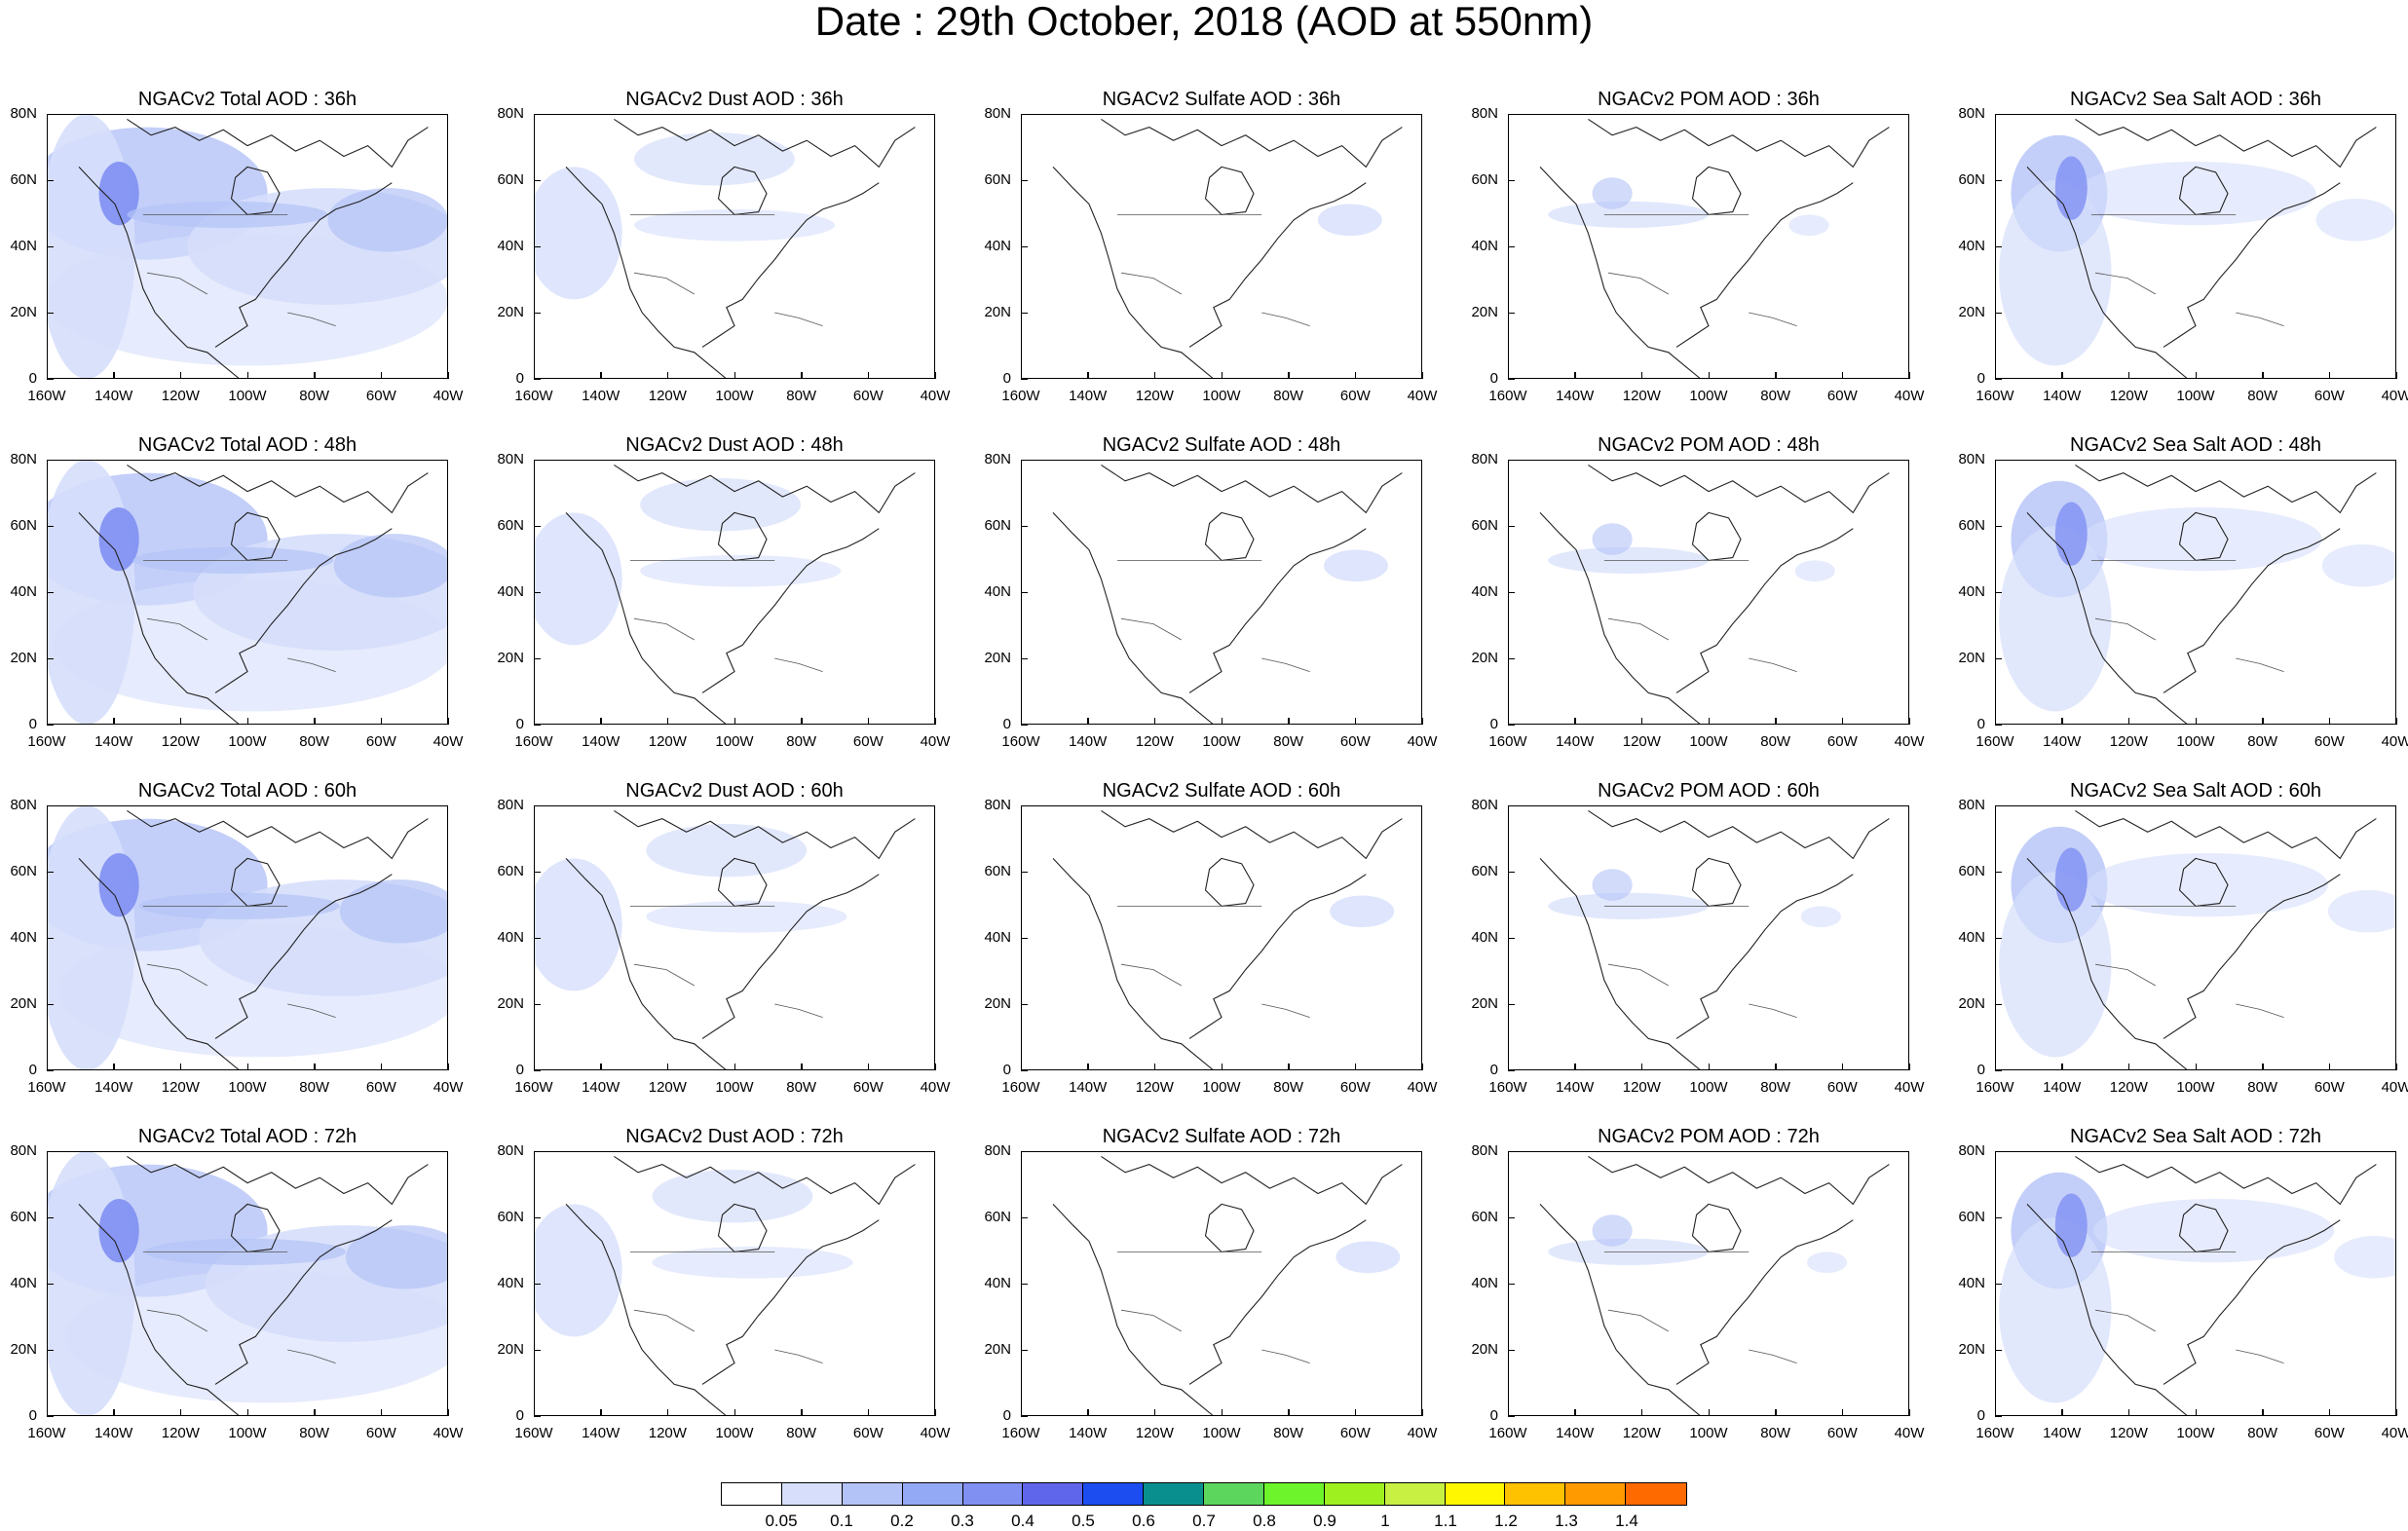 This screenshot has height=1531, width=2408. I want to click on colorbar-label: 0.7, so click(1204, 1521).